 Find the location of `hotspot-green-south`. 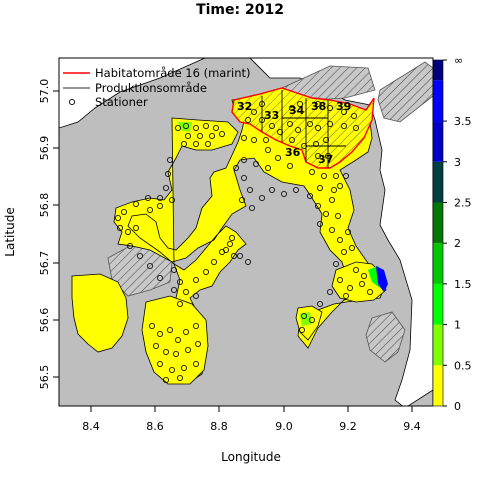

hotspot-green-south is located at coordinates (306, 319).